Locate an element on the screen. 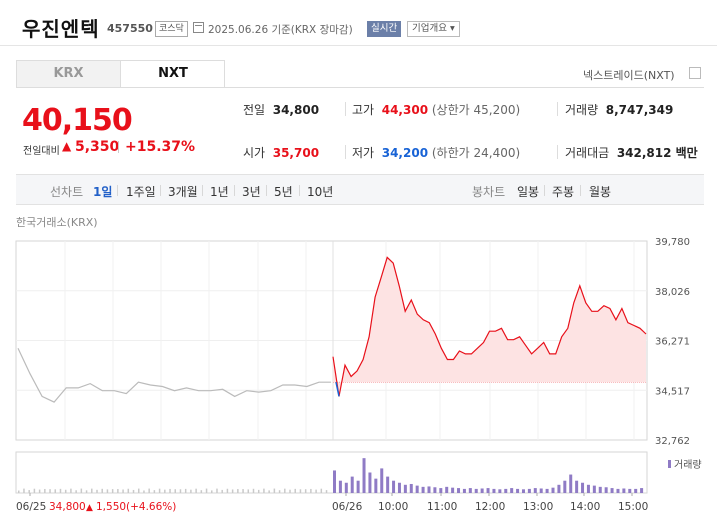 This screenshot has width=717, height=523. volume-legend-swatch is located at coordinates (669, 464).